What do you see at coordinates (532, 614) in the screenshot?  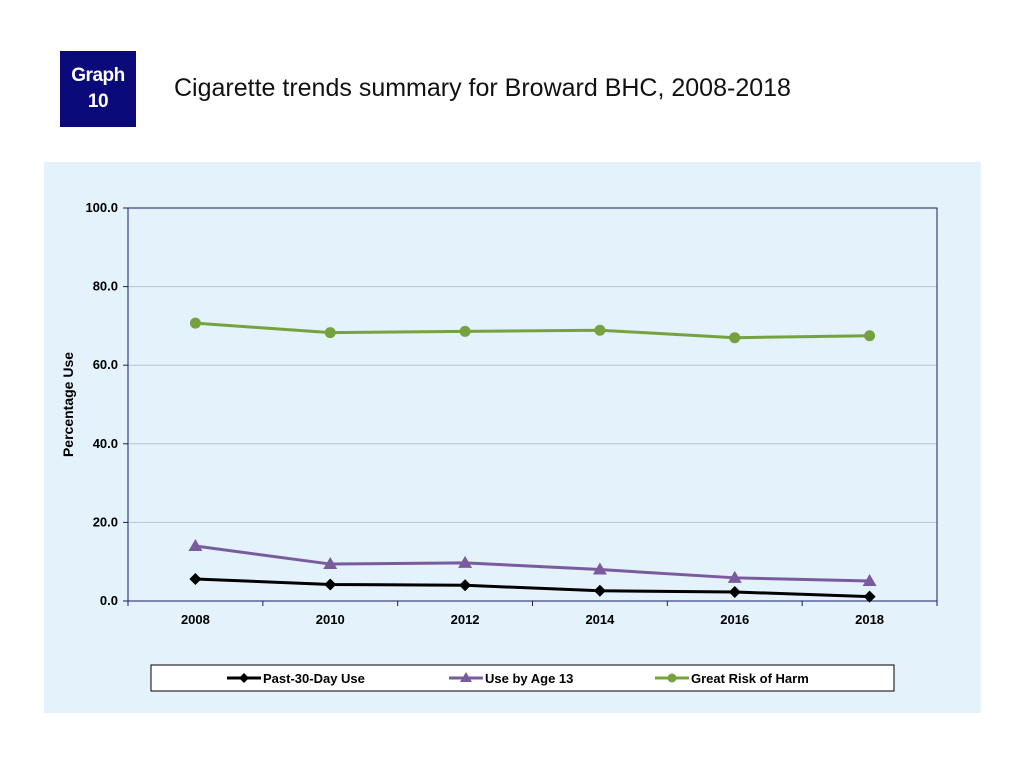 I see `x-axis: 2008 2010 2012 2014 2016 2018` at bounding box center [532, 614].